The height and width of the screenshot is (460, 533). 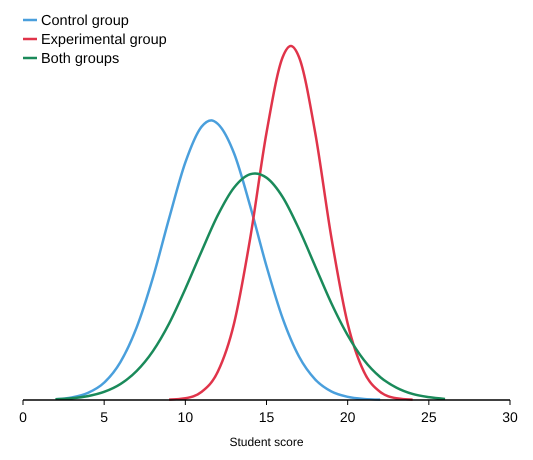 What do you see at coordinates (104, 417) in the screenshot?
I see `x-tick-label: 5` at bounding box center [104, 417].